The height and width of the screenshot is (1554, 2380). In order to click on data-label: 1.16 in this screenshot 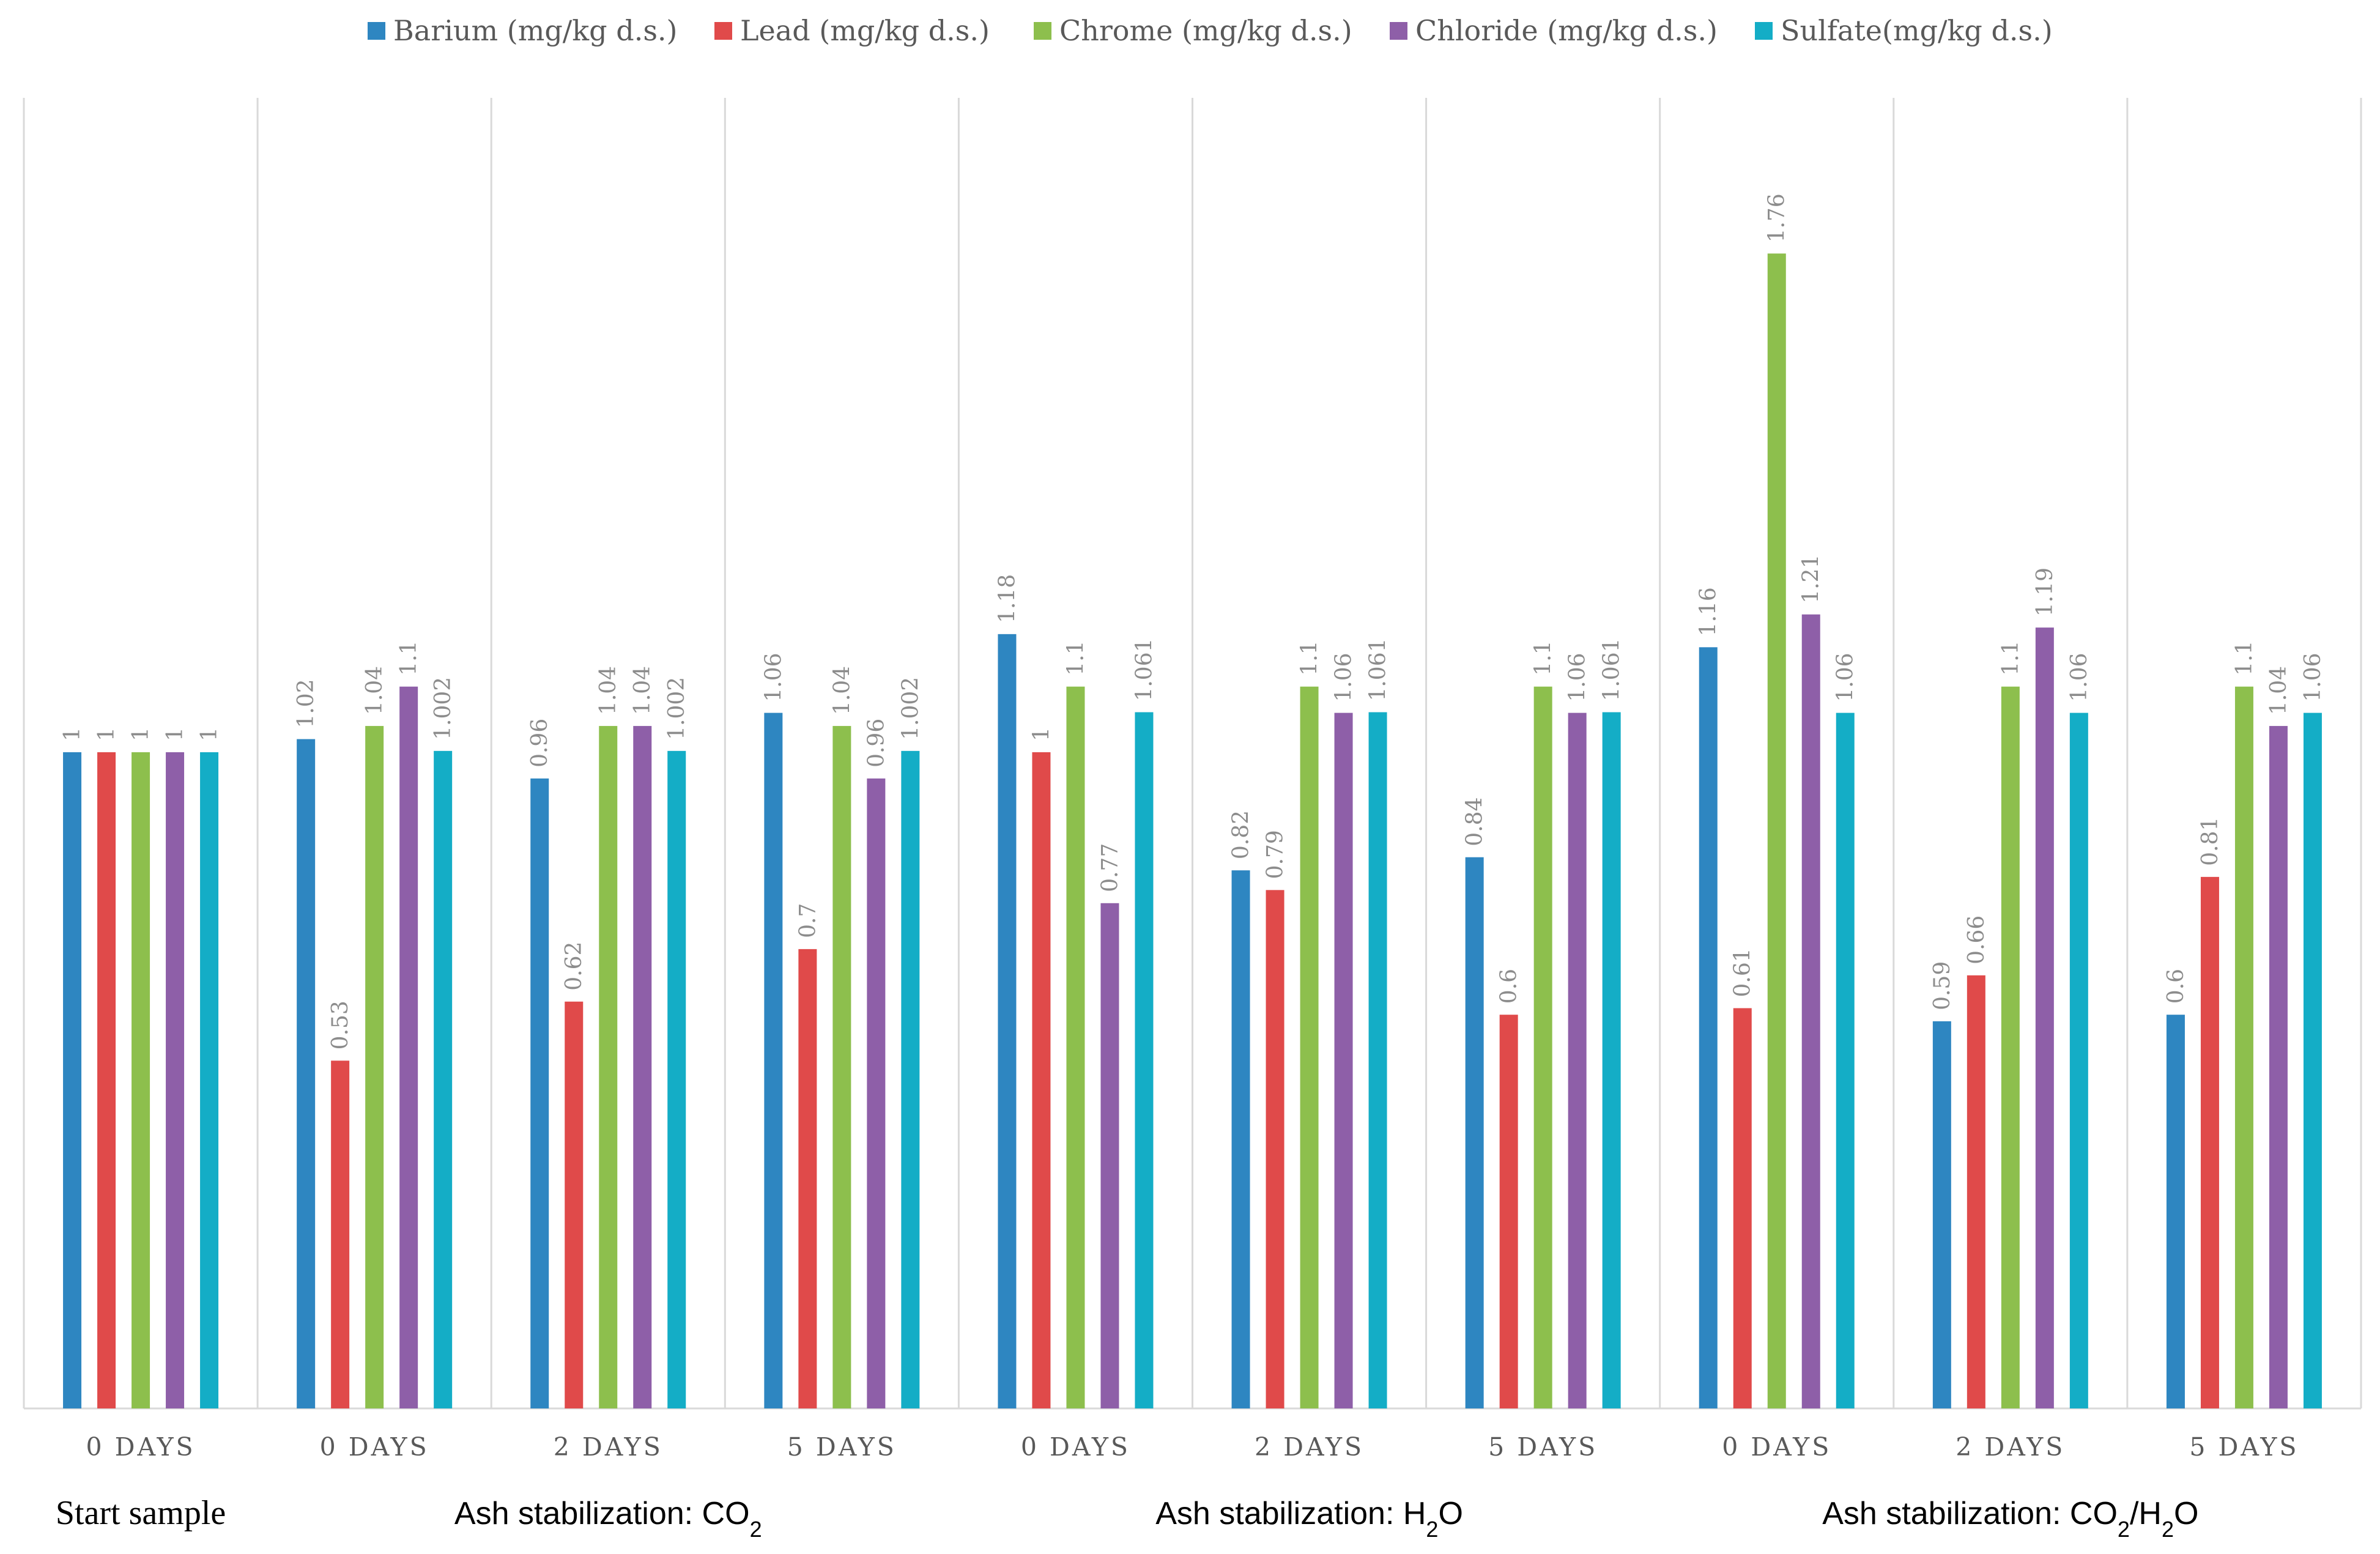, I will do `click(1708, 611)`.